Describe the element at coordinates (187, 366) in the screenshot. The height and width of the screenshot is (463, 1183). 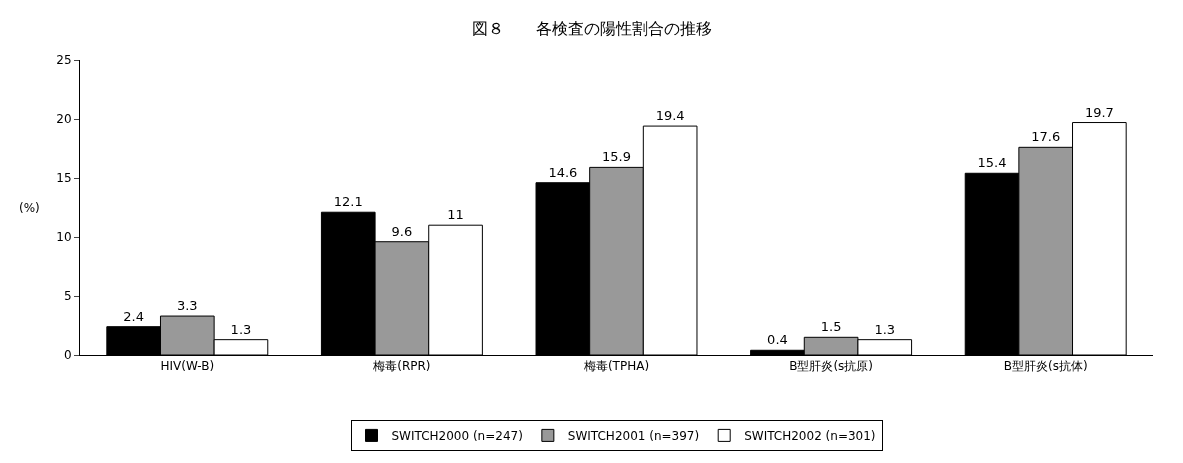
I see `x-tick-label: HIV(W-B)` at that location.